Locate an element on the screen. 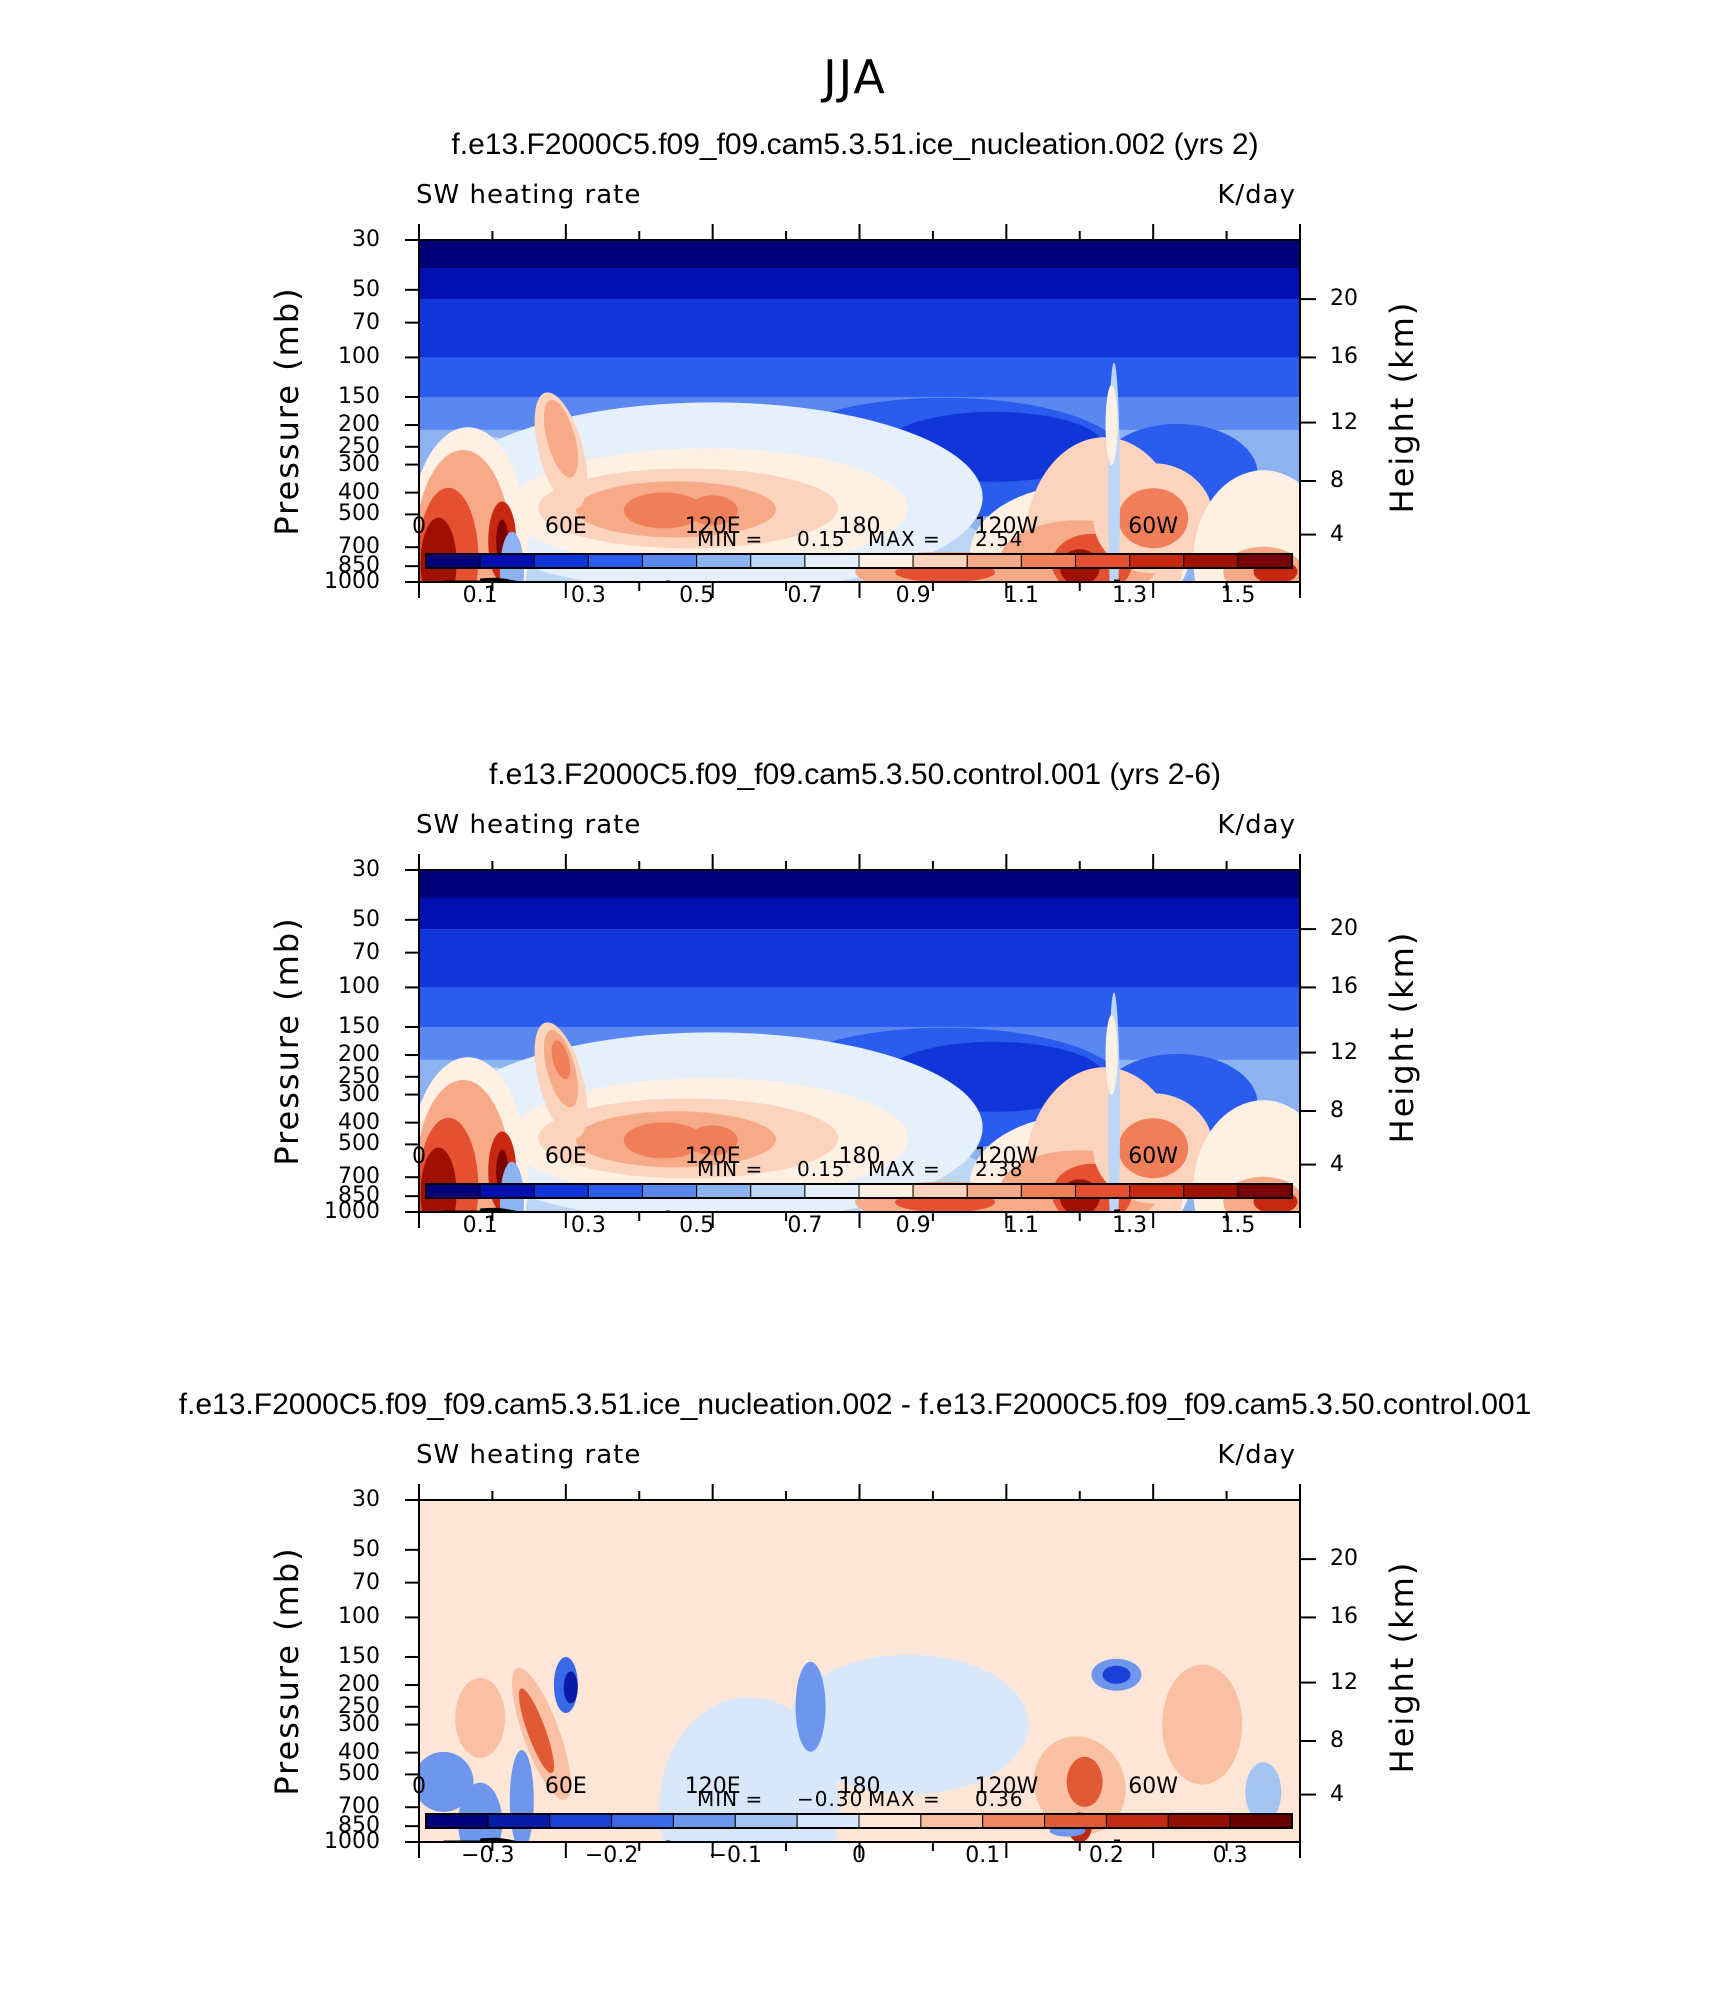 The image size is (1710, 2013). variable-name: SW heating rate is located at coordinates (529, 825).